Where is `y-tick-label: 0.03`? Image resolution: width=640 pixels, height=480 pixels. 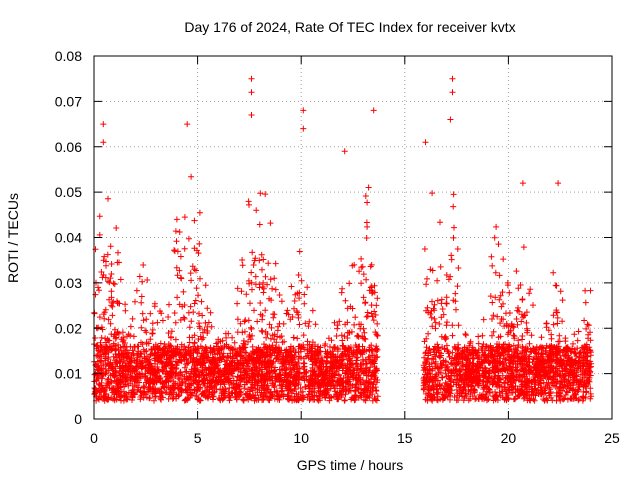
y-tick-label: 0.03 is located at coordinates (68, 283).